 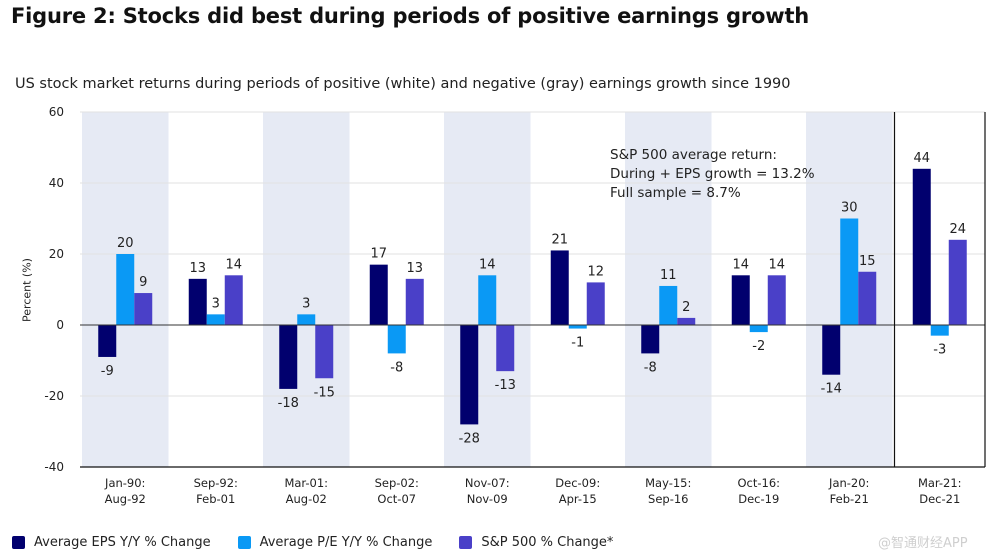 What do you see at coordinates (306, 499) in the screenshot?
I see `x-tick-label: Aug-02` at bounding box center [306, 499].